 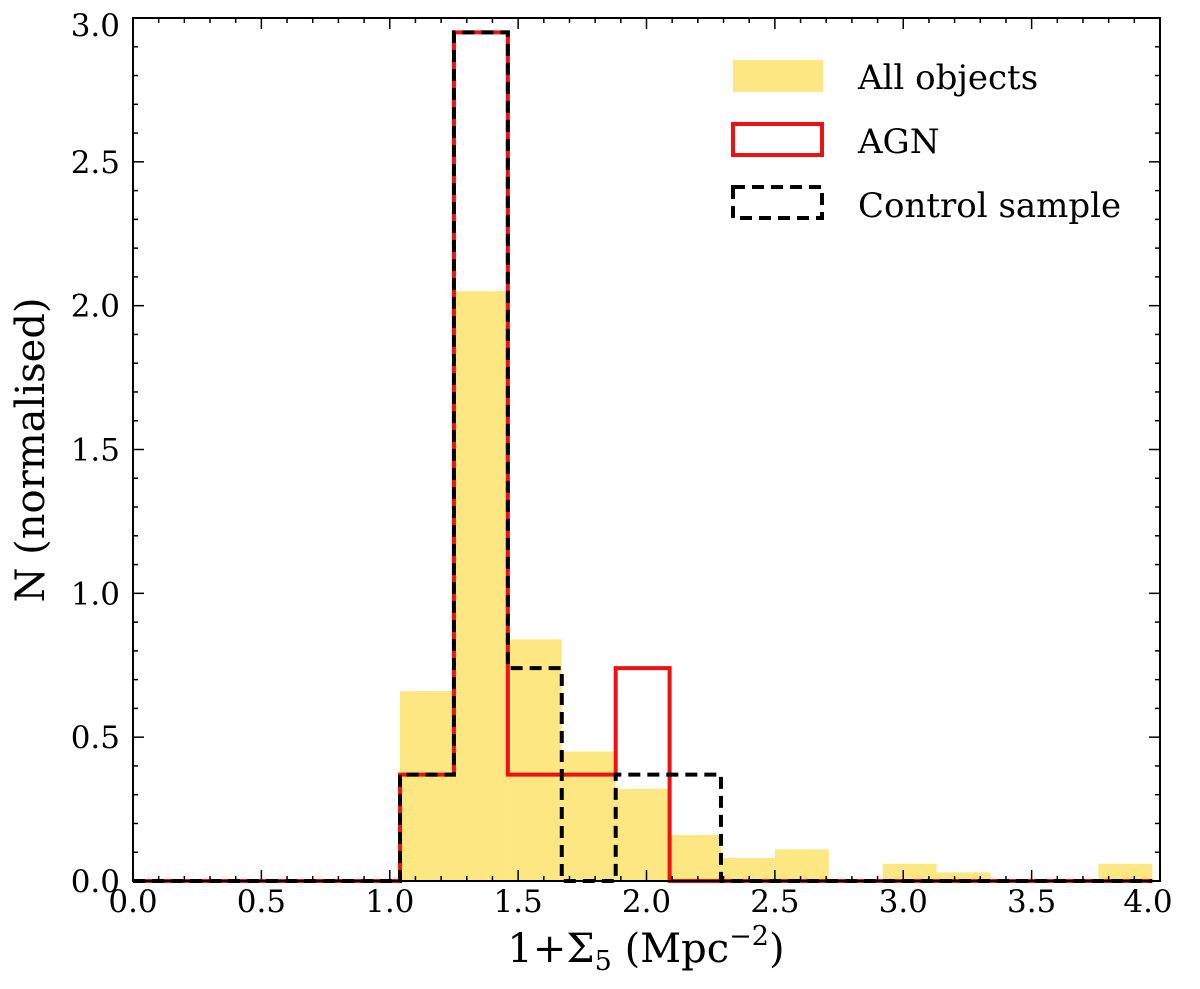 What do you see at coordinates (903, 902) in the screenshot?
I see `x-tick-label-6: 3.0` at bounding box center [903, 902].